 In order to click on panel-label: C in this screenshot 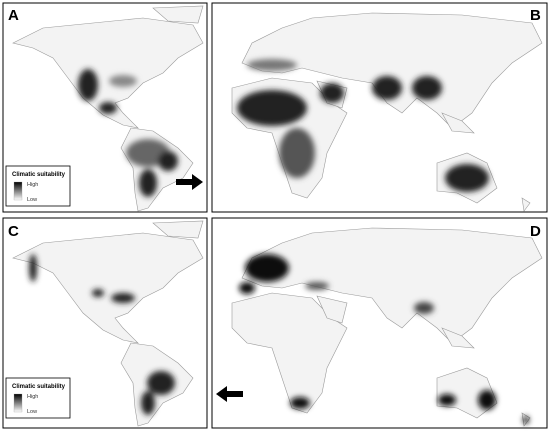, I will do `click(13, 231)`.